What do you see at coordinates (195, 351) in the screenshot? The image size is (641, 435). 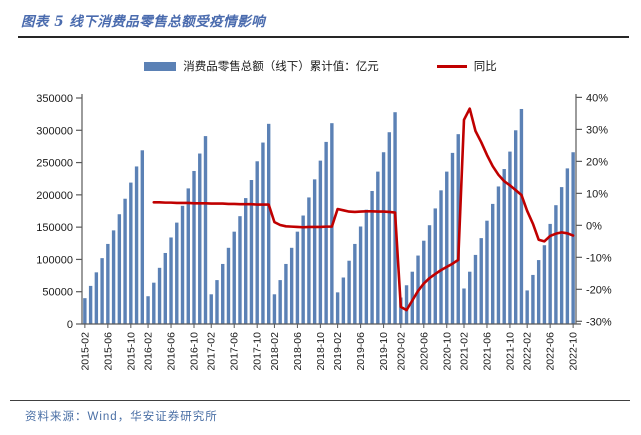 I see `svg-text: 2016-10` at bounding box center [195, 351].